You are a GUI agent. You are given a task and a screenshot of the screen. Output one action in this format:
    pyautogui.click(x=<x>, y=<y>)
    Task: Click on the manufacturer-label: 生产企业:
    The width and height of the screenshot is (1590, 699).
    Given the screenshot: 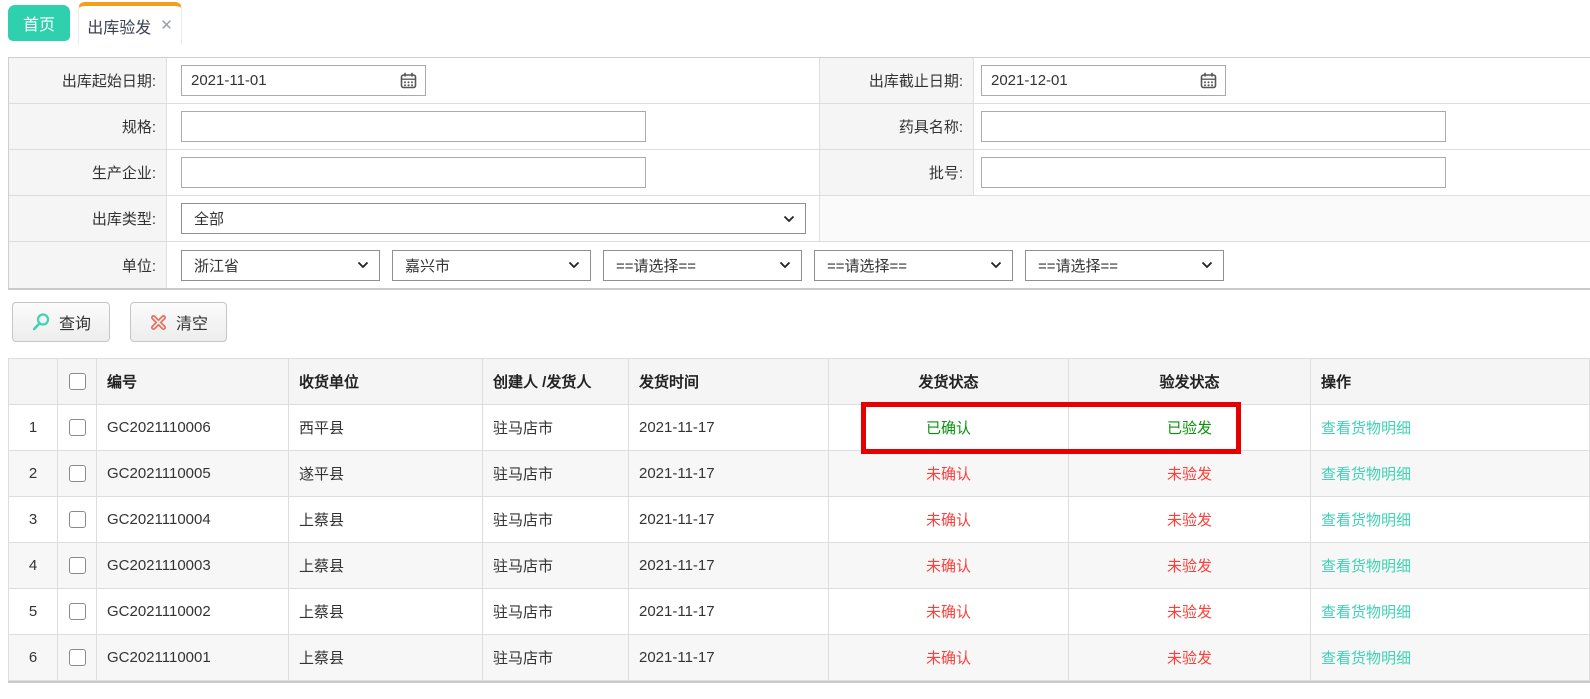 What is the action you would take?
    pyautogui.click(x=88, y=172)
    